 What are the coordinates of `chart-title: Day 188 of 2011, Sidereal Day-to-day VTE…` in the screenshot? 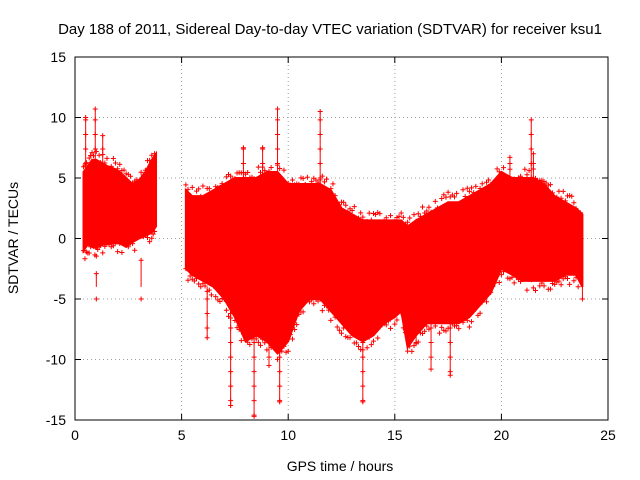 It's located at (330, 29).